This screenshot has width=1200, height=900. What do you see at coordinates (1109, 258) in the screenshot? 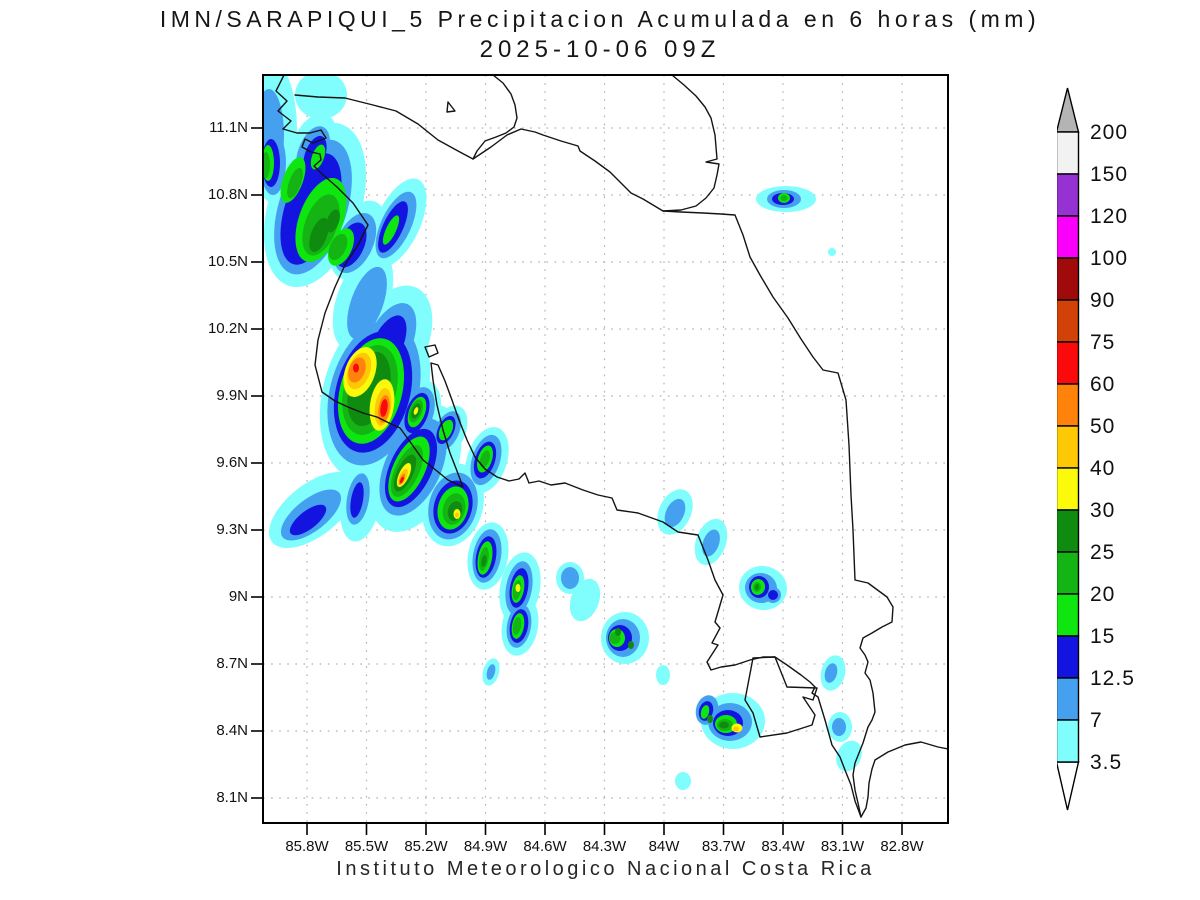
I see `colorbar-value-100: 100` at bounding box center [1109, 258].